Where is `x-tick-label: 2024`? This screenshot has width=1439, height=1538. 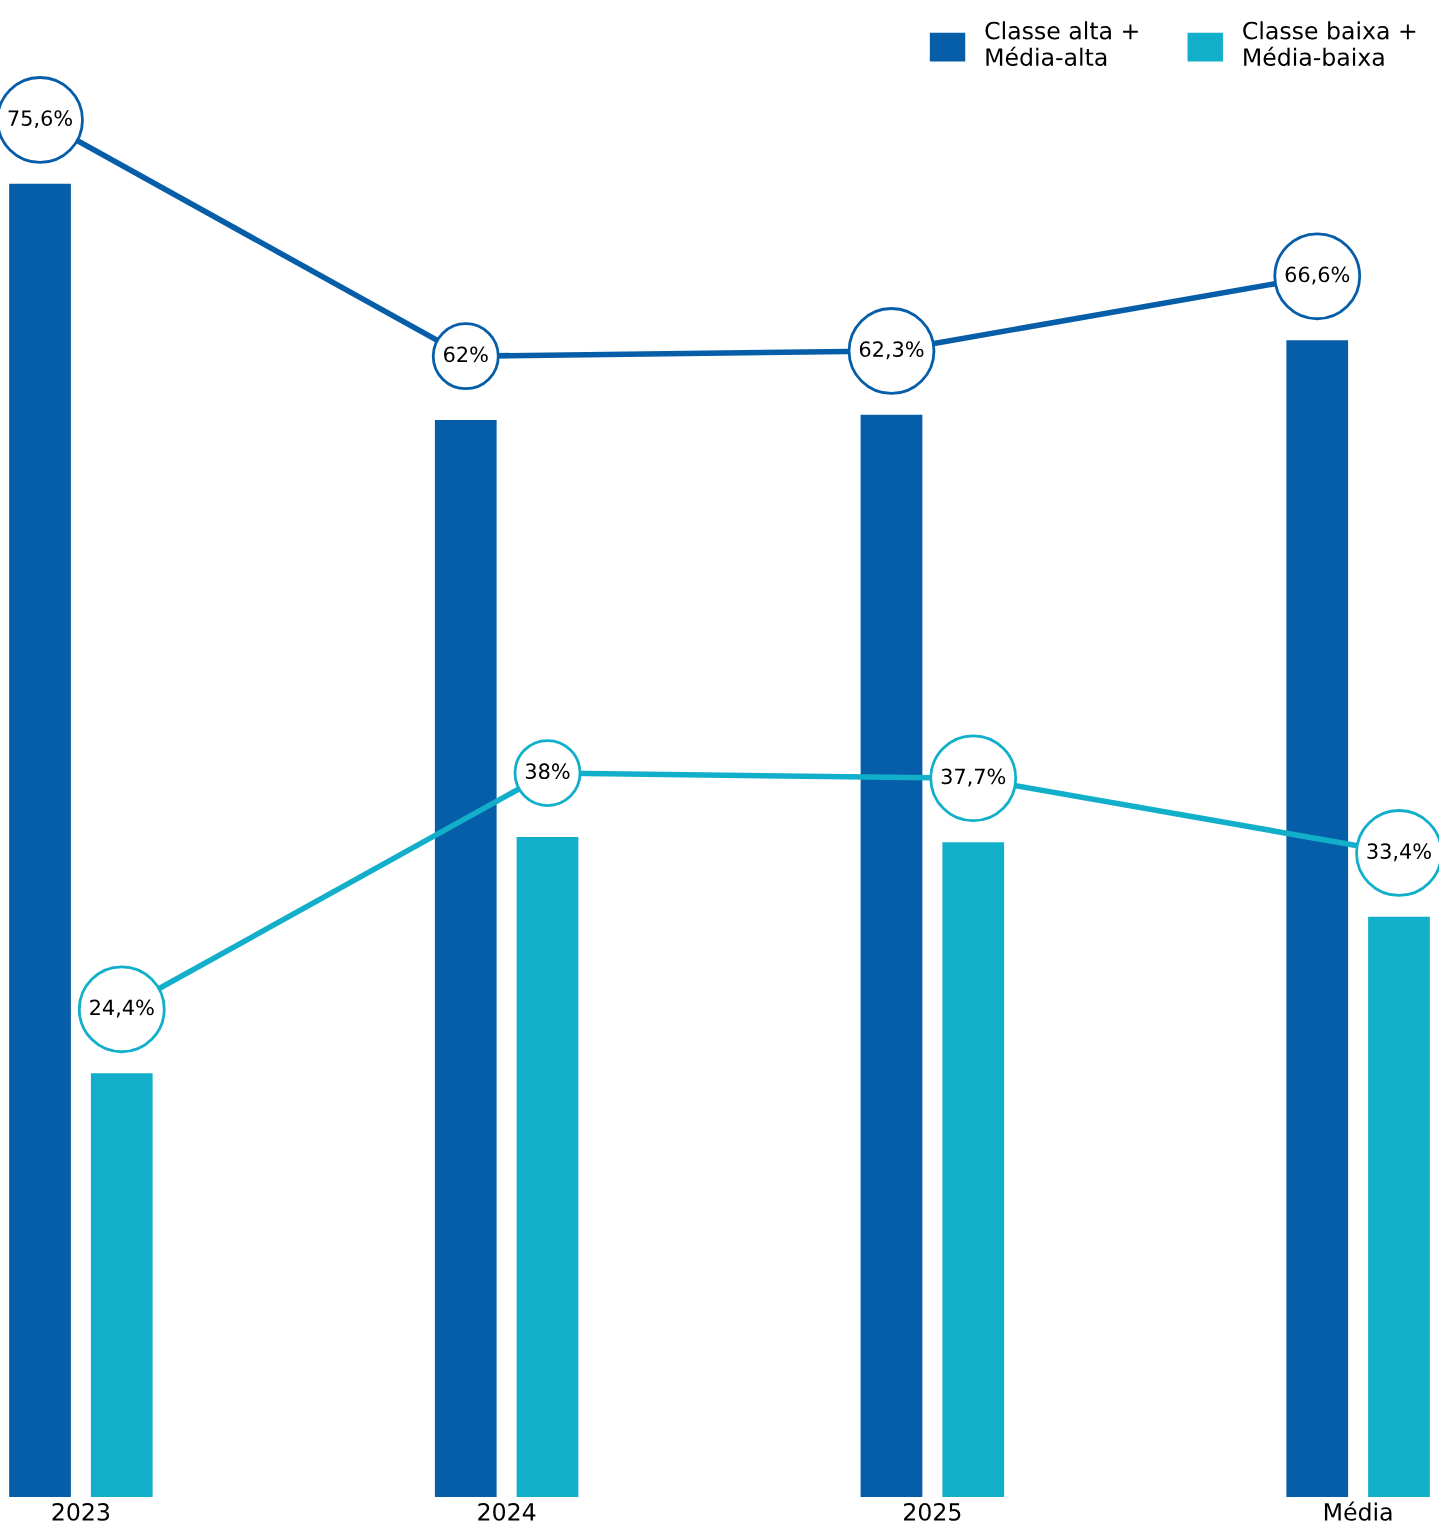 x-tick-label: 2024 is located at coordinates (507, 1511).